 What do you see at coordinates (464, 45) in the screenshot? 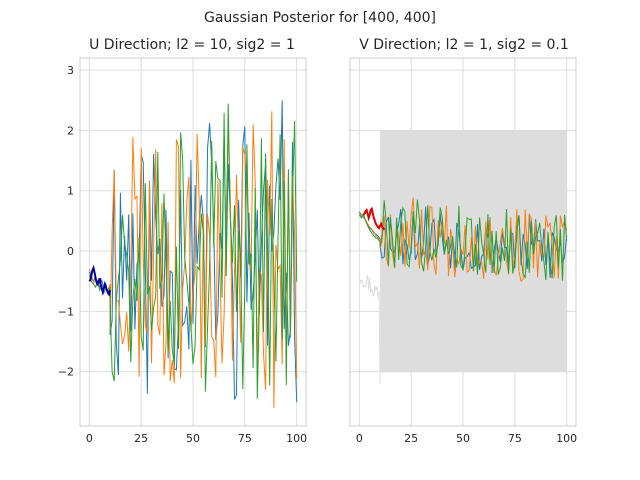
I see `panel-v-title: V Direction; l2 = 1, sig2 = 0.1` at bounding box center [464, 45].